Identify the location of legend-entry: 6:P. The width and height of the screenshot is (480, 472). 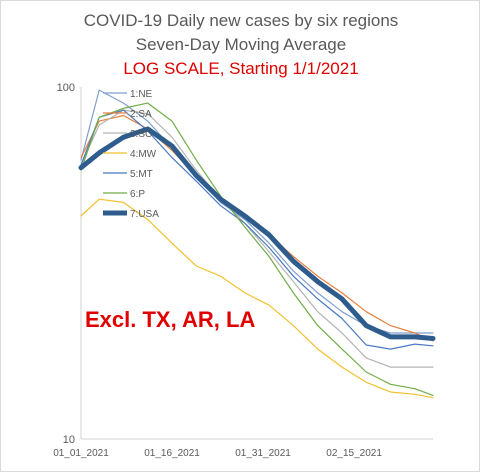
(137, 194).